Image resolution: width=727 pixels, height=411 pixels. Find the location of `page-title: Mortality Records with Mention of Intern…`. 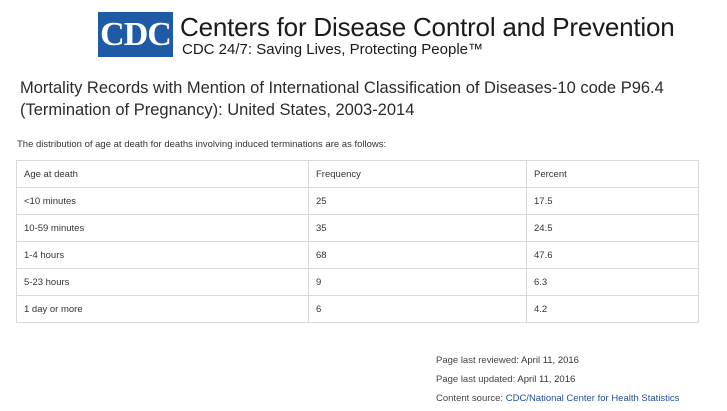

page-title: Mortality Records with Mention of Intern… is located at coordinates (342, 99).